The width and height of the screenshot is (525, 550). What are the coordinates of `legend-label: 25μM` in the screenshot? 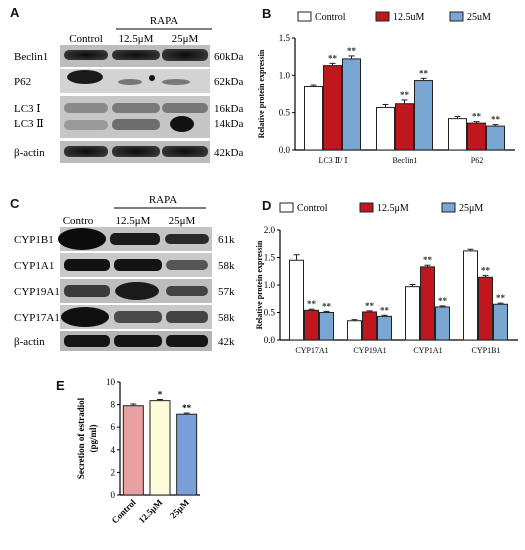 It's located at (471, 208).